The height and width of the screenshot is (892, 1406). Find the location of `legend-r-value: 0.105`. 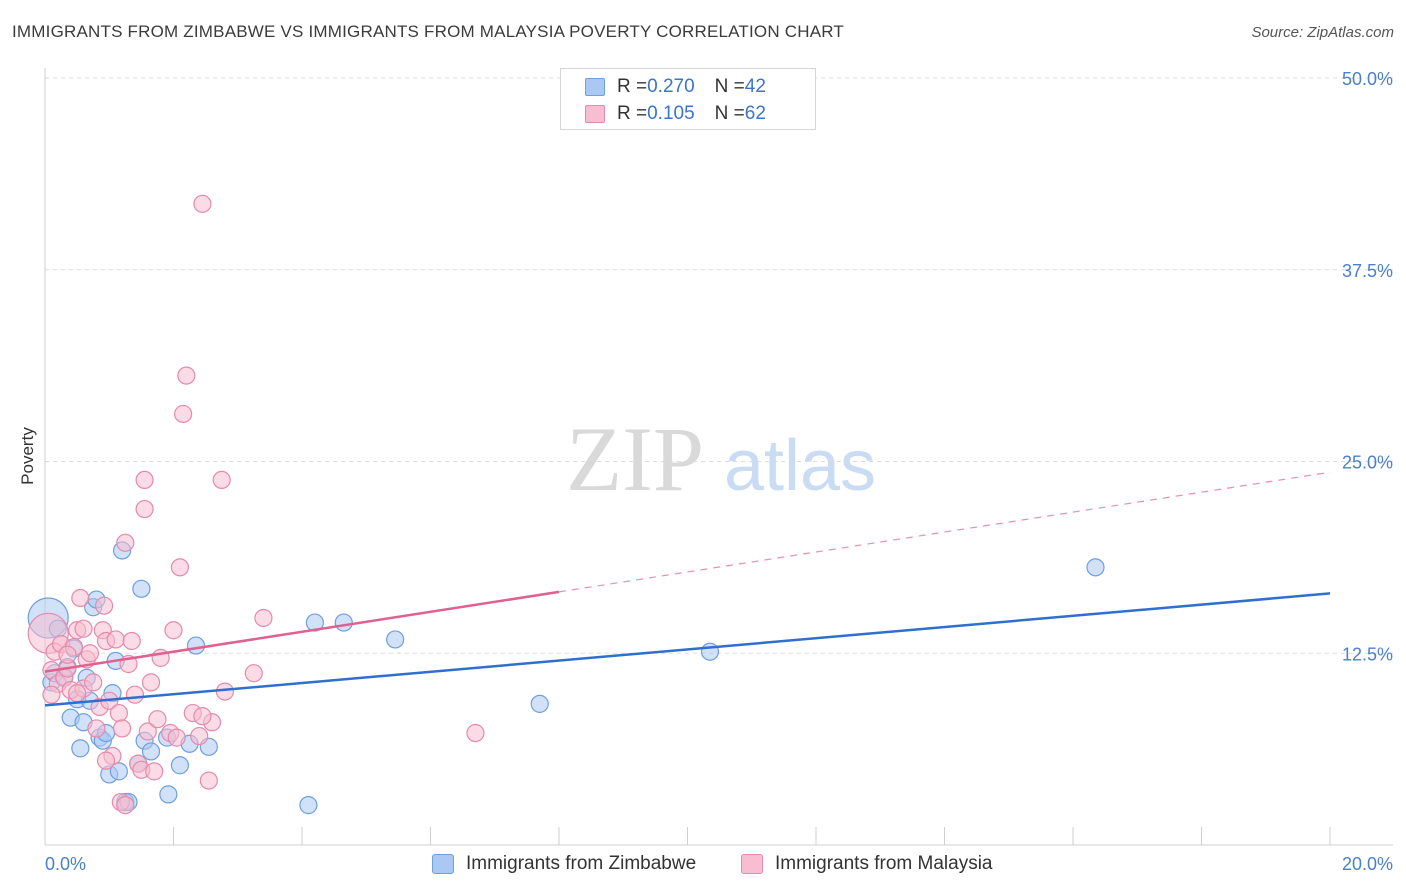

legend-r-value: 0.105 is located at coordinates (671, 113).